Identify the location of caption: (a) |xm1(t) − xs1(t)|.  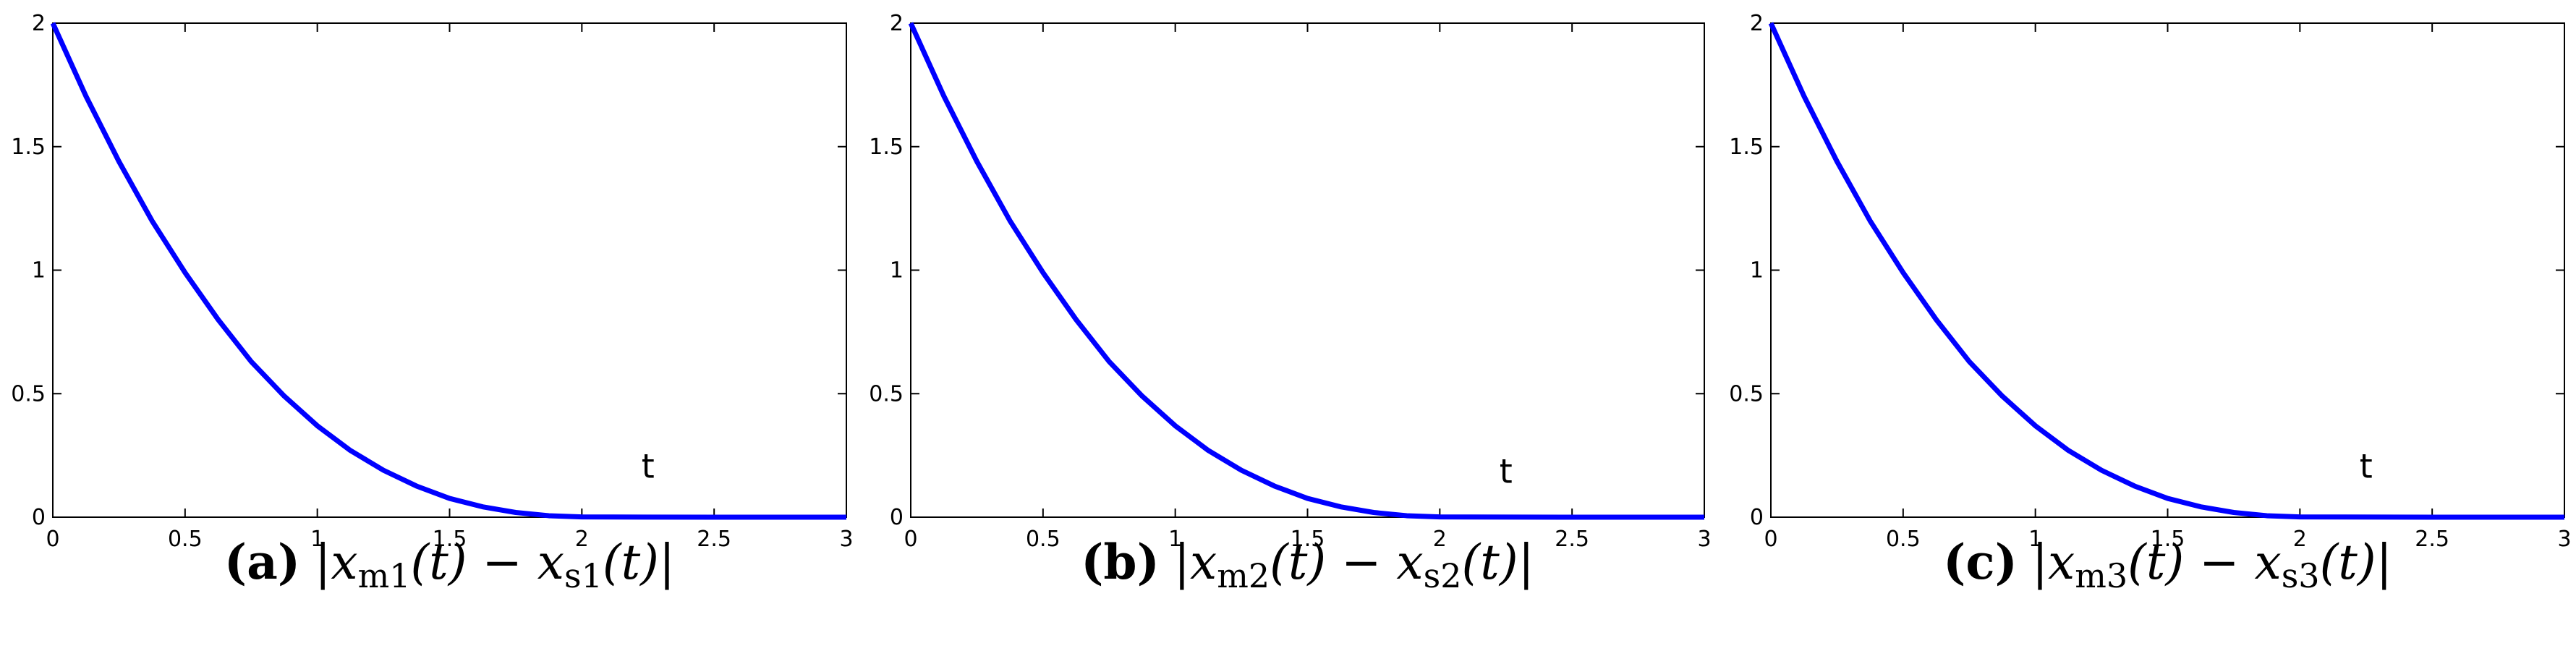
(449, 565).